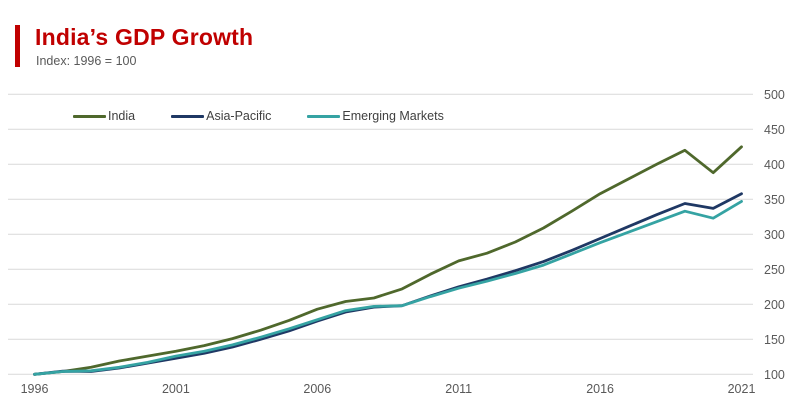 The height and width of the screenshot is (418, 800). Describe the element at coordinates (393, 116) in the screenshot. I see `legend-label-emerging-markets: Emerging Markets` at that location.